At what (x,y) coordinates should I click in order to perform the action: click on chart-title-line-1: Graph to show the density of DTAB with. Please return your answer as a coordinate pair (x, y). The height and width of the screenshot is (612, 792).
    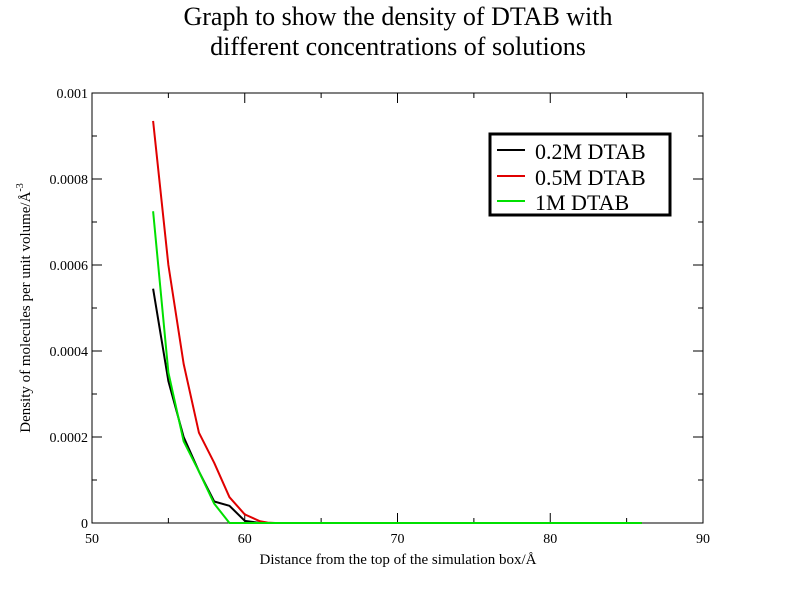
    Looking at the image, I should click on (397, 16).